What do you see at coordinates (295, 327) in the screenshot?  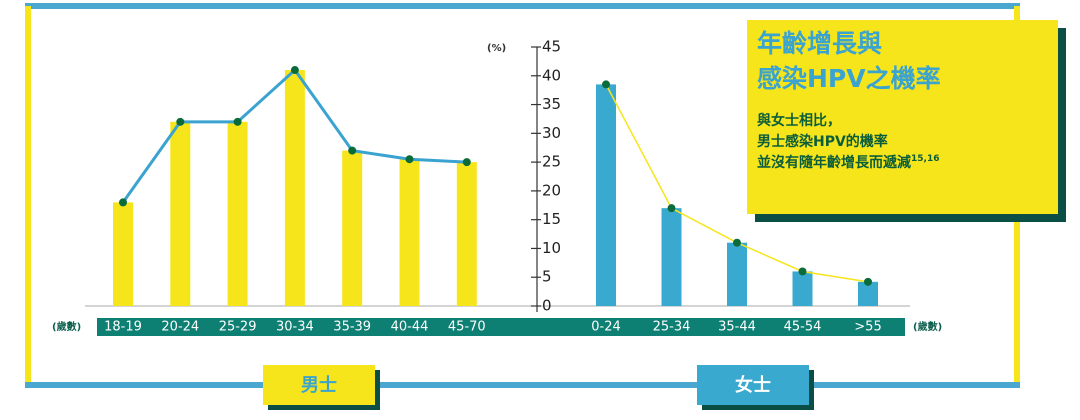 I see `x-tick-label: 30-34` at bounding box center [295, 327].